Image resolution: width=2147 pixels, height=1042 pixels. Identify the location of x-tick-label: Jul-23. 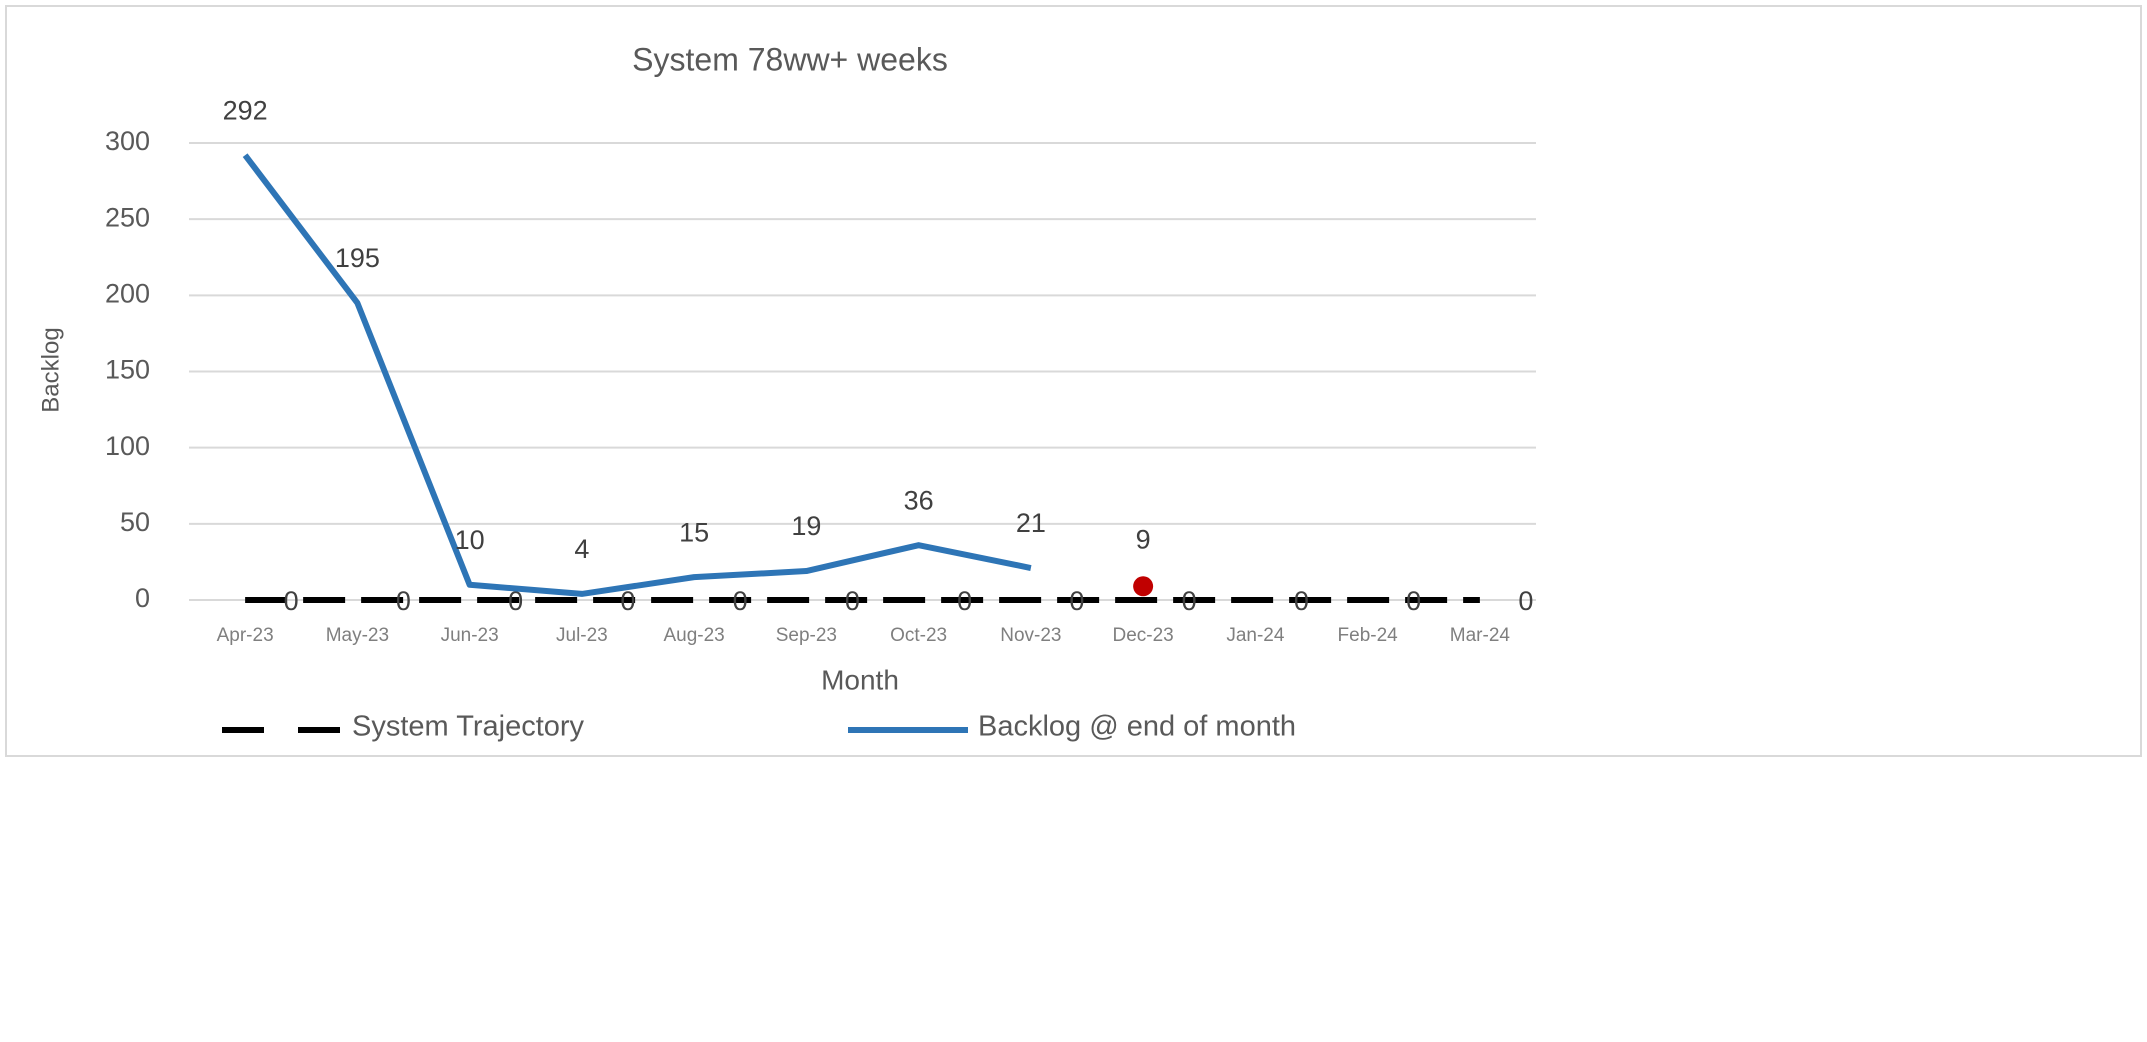
(582, 635).